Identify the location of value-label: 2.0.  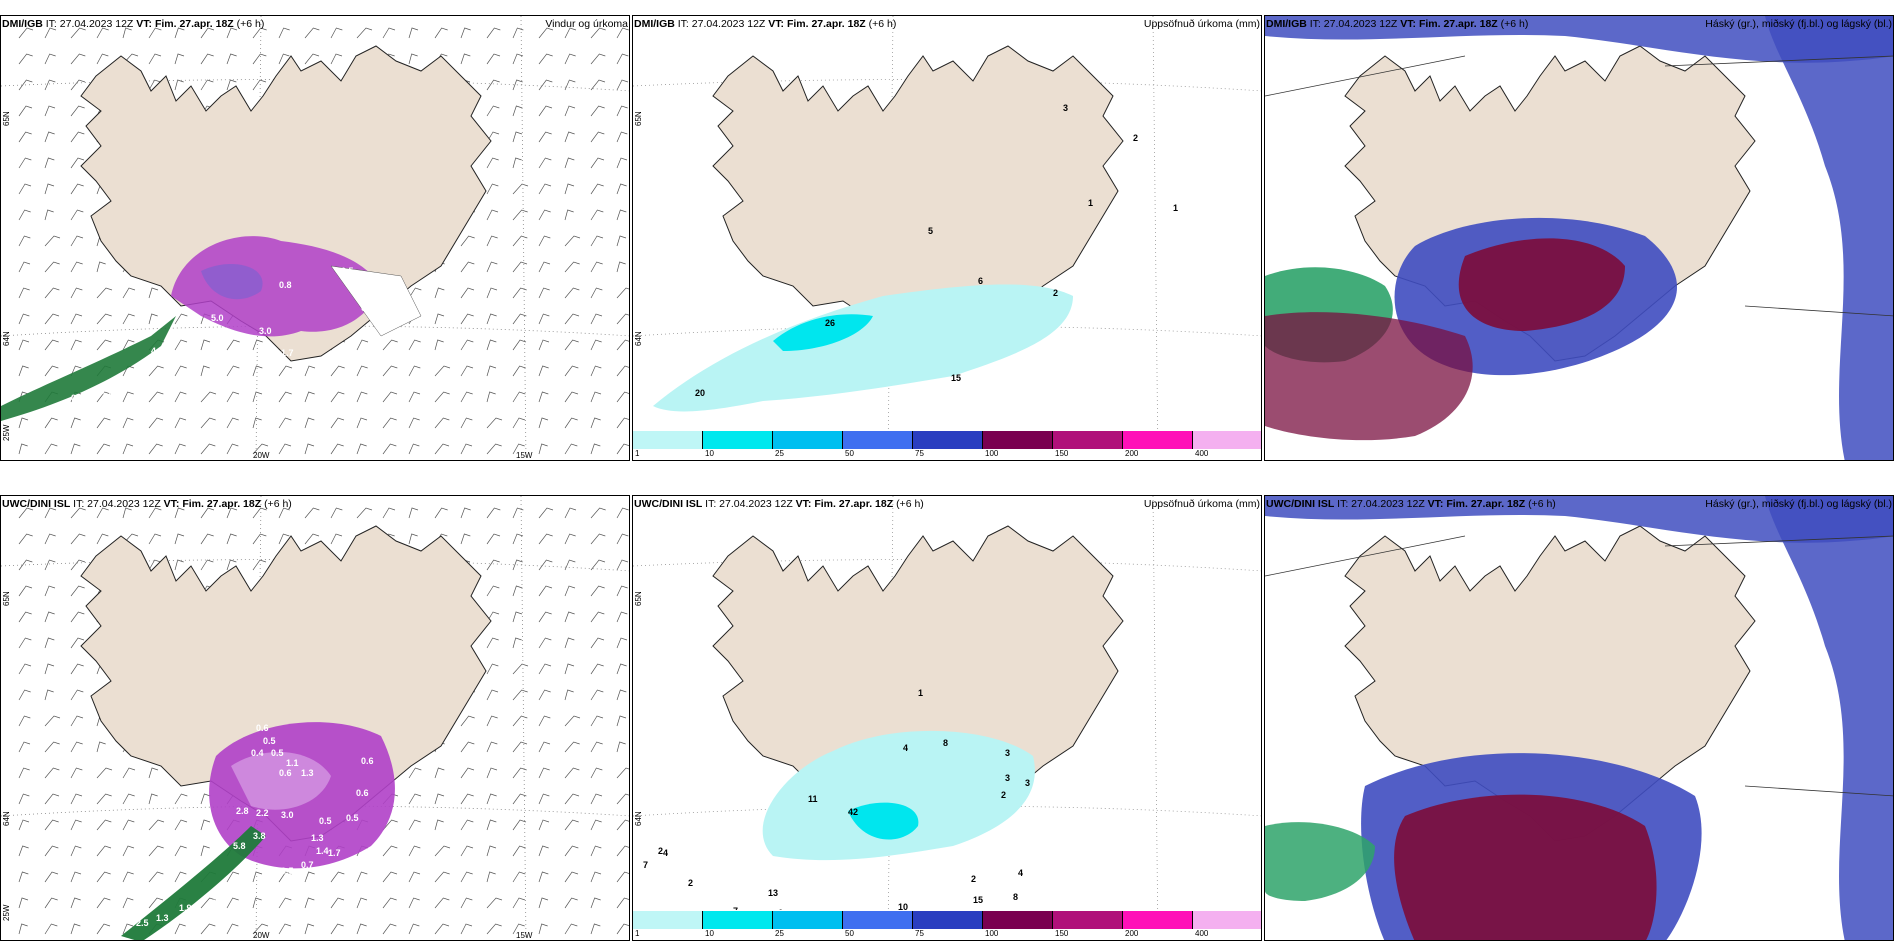
(217, 903).